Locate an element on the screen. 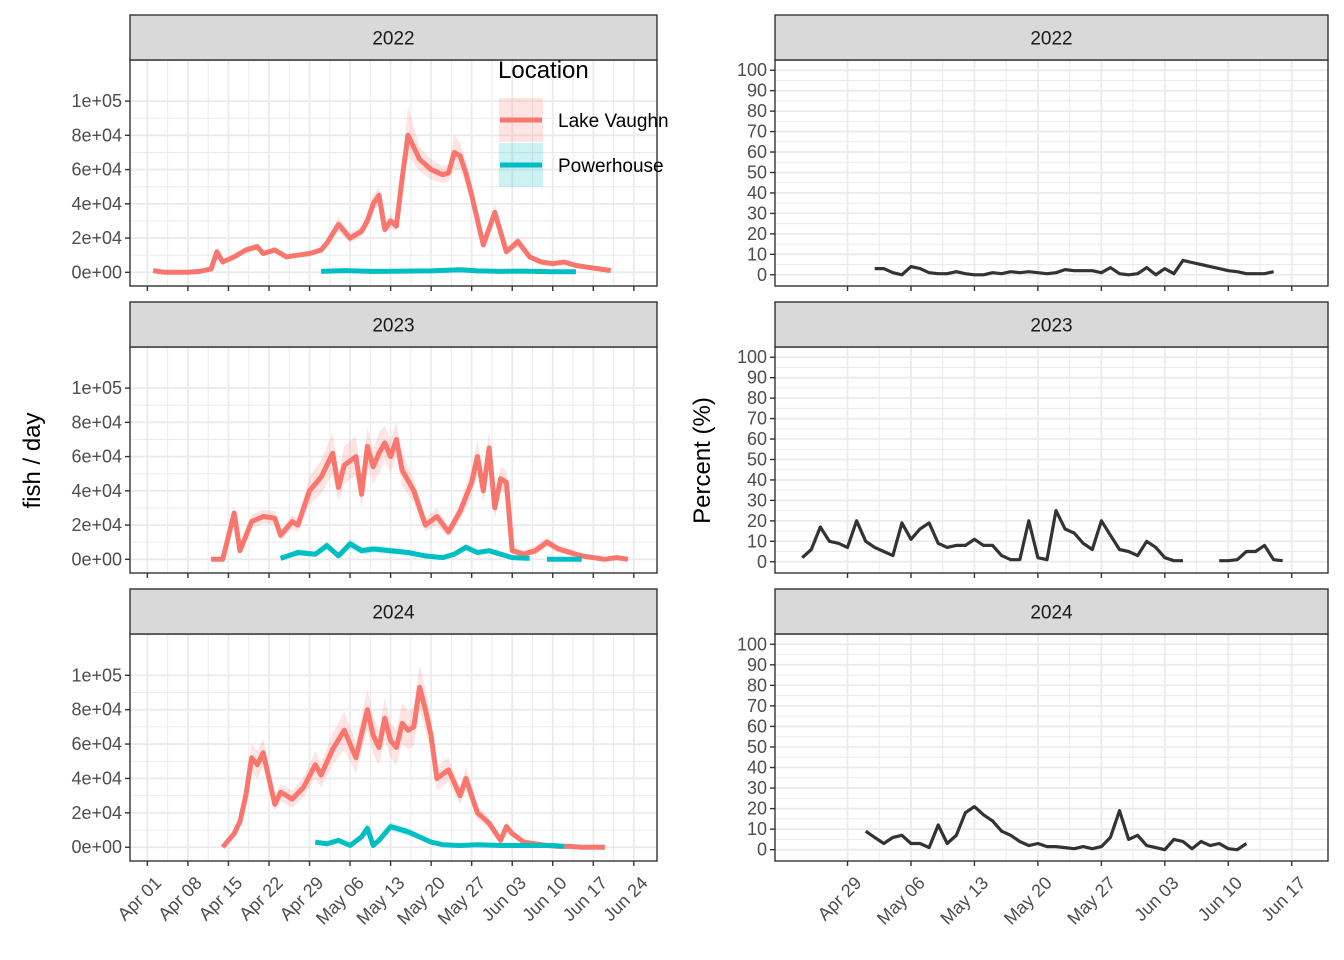  y-axis-title: Percent (%) is located at coordinates (702, 460).